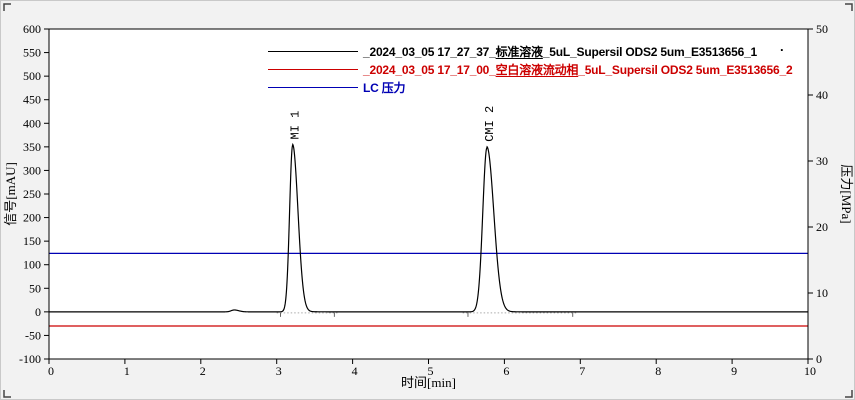 Image resolution: width=855 pixels, height=400 pixels. What do you see at coordinates (846, 193) in the screenshot?
I see `y-right-axis-title: 压力[MPa]` at bounding box center [846, 193].